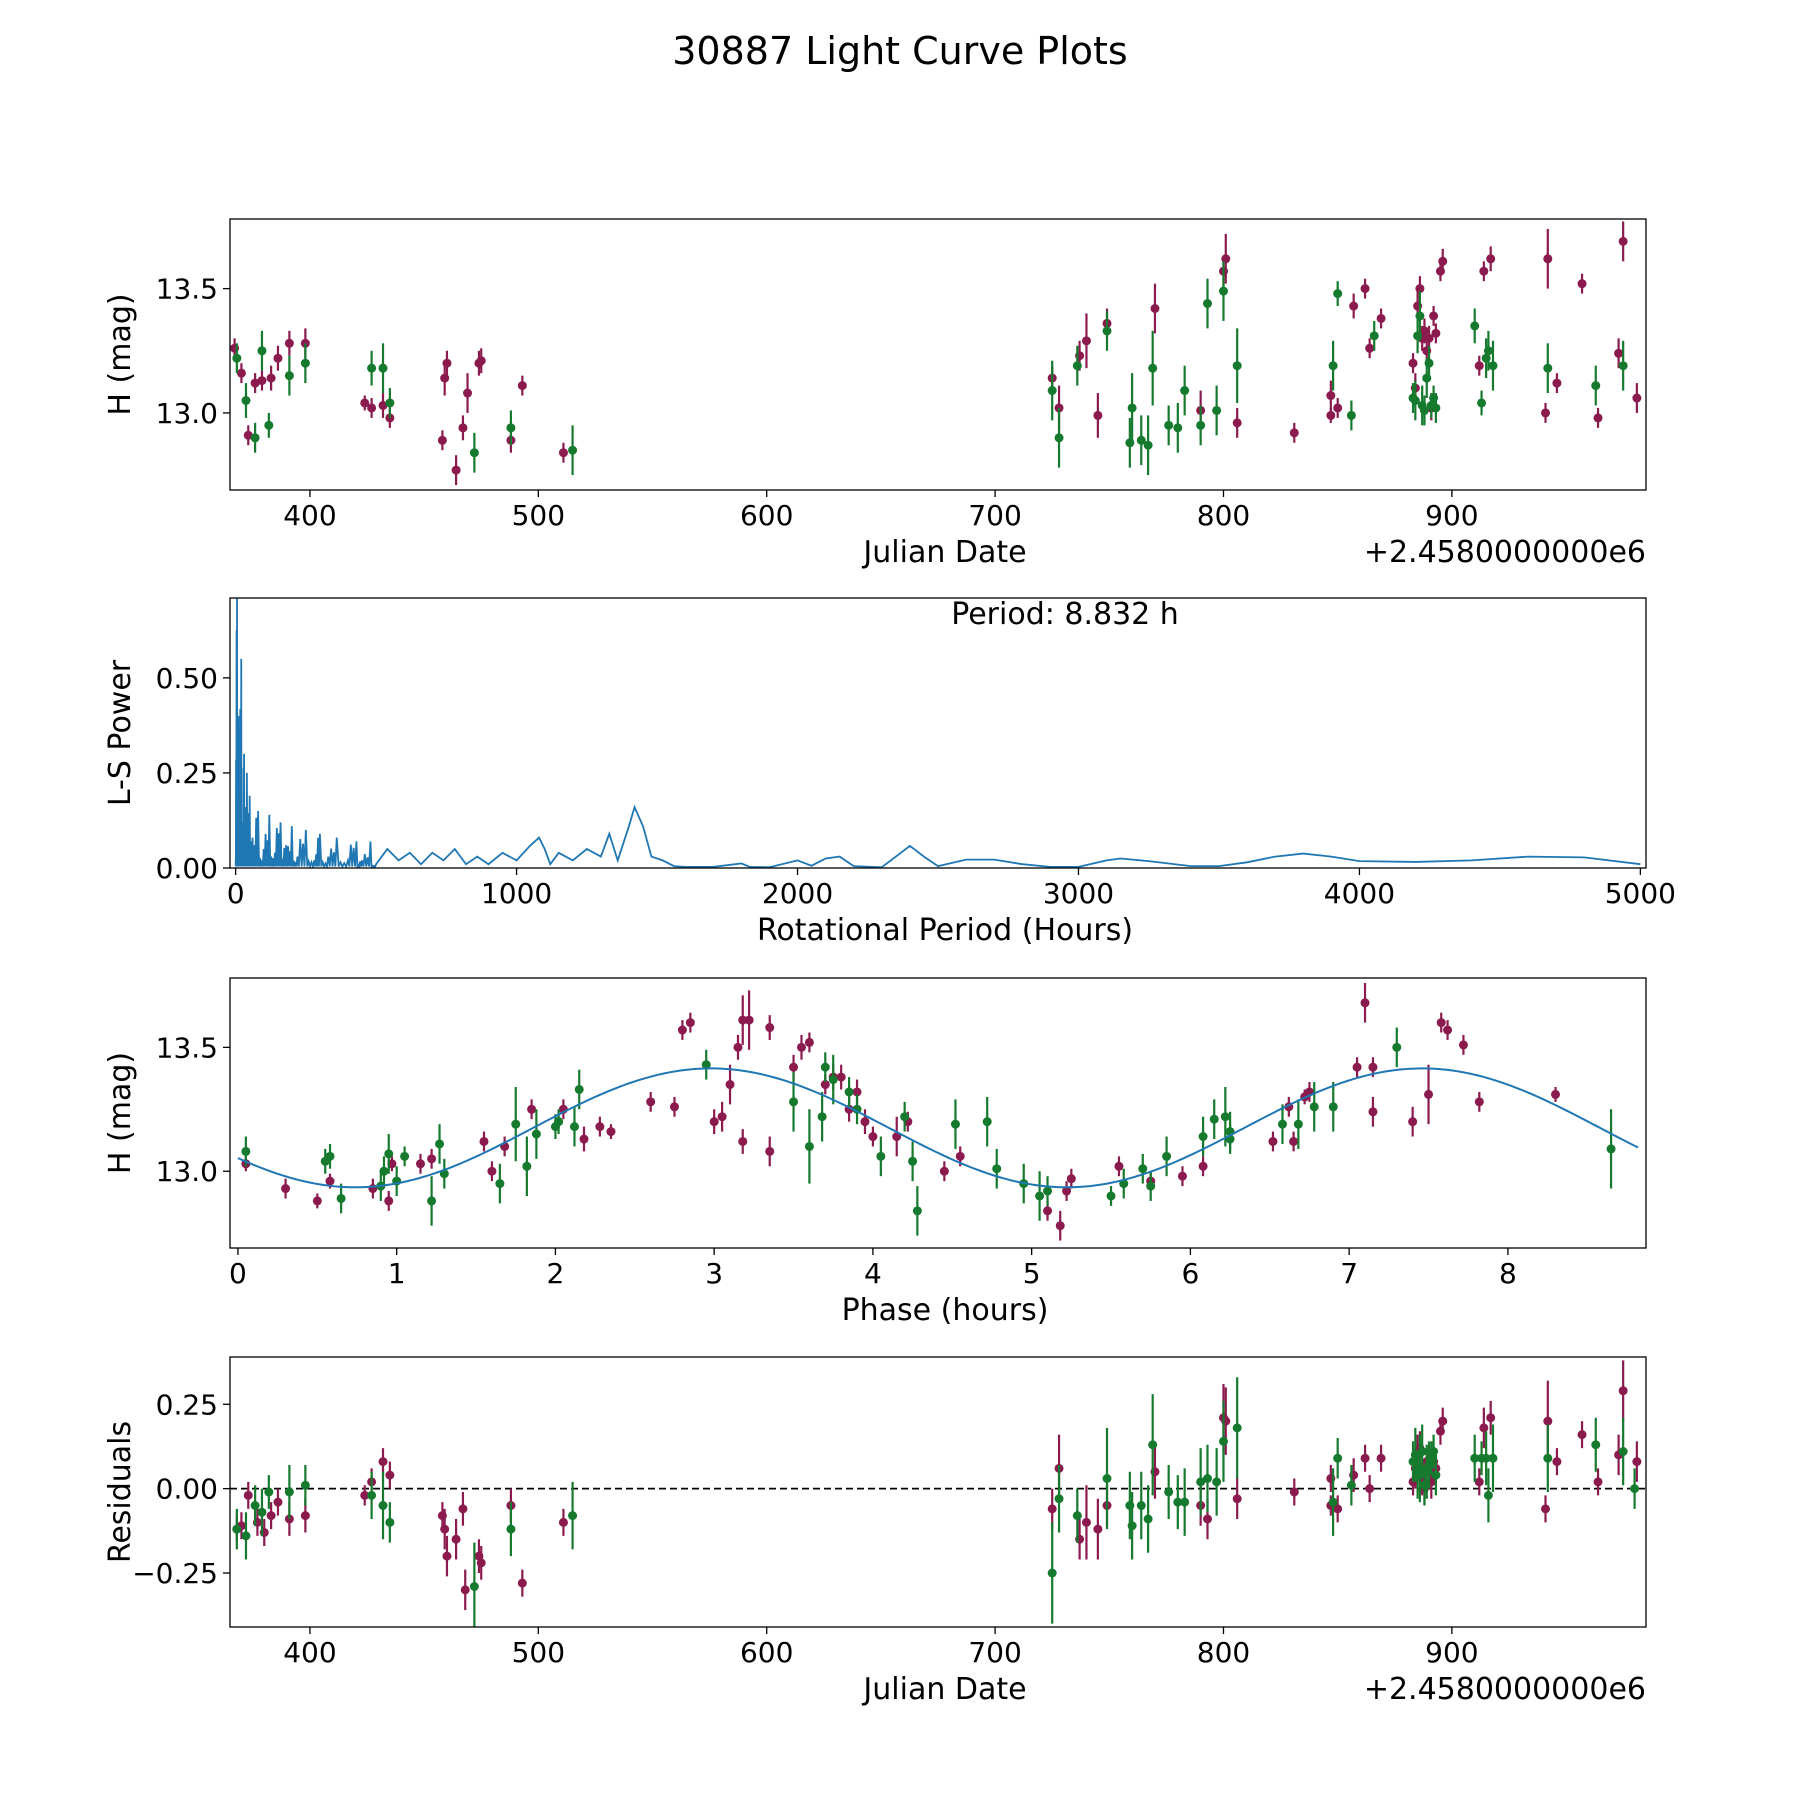  Describe the element at coordinates (1349, 1273) in the screenshot. I see `x-tick-label: 7` at that location.